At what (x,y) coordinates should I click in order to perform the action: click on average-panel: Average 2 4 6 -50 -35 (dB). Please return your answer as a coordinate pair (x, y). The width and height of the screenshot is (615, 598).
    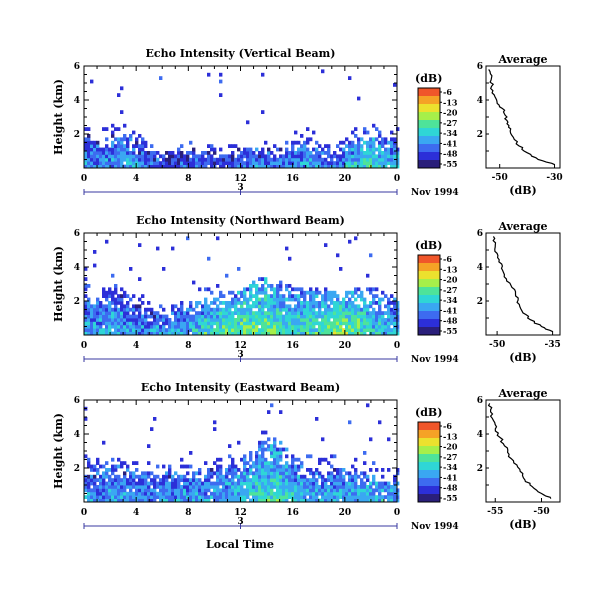
    Looking at the image, I should click on (519, 292).